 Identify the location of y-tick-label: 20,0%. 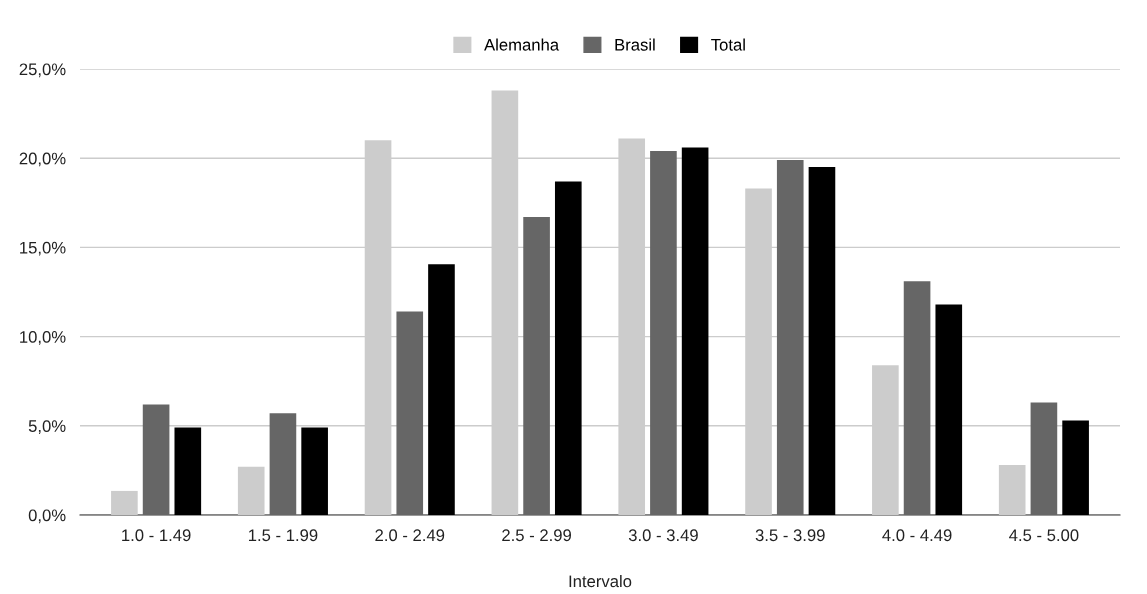
(42, 159).